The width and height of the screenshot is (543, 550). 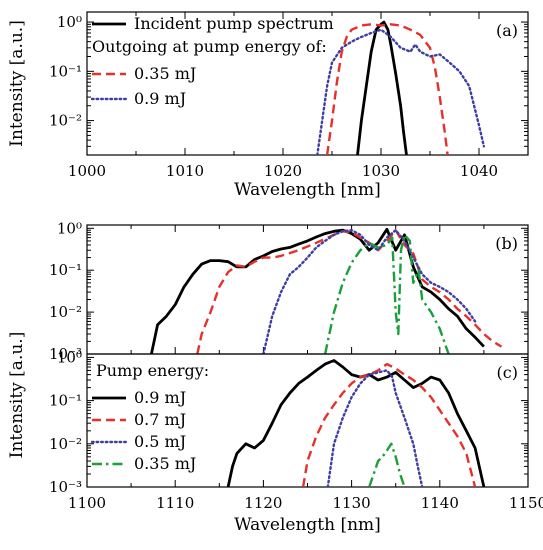 I want to click on series-line-c-0-9-mj, so click(x=356, y=423).